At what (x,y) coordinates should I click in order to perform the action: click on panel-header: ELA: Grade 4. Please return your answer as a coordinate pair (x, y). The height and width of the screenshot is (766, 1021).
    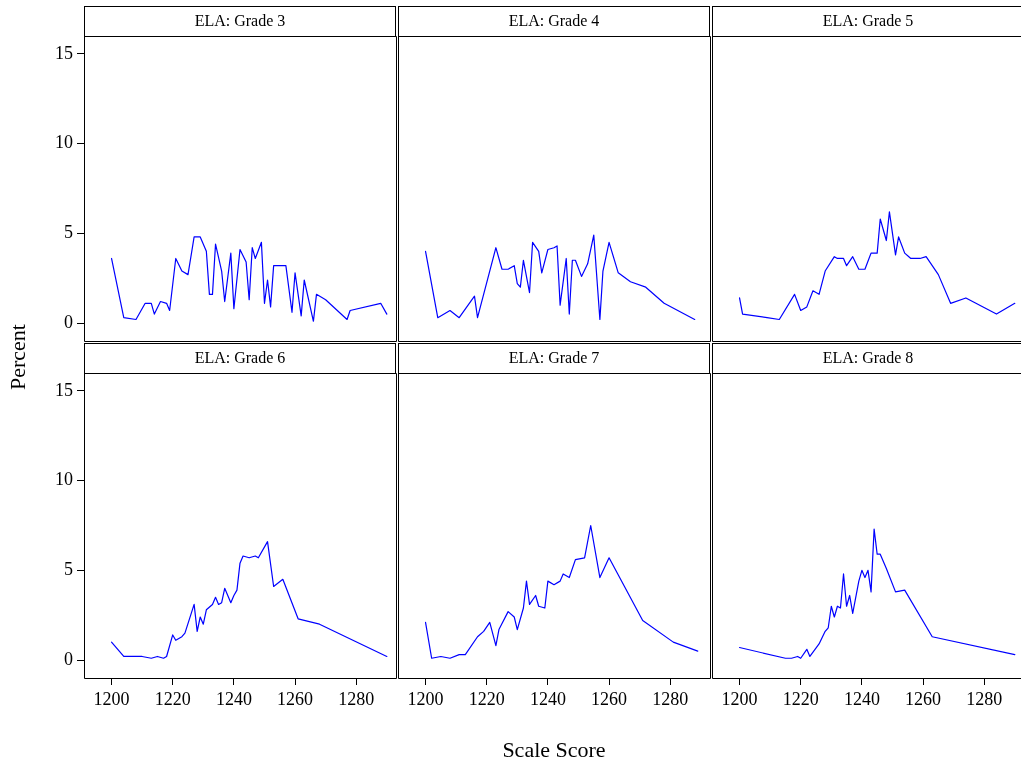
    Looking at the image, I should click on (554, 21).